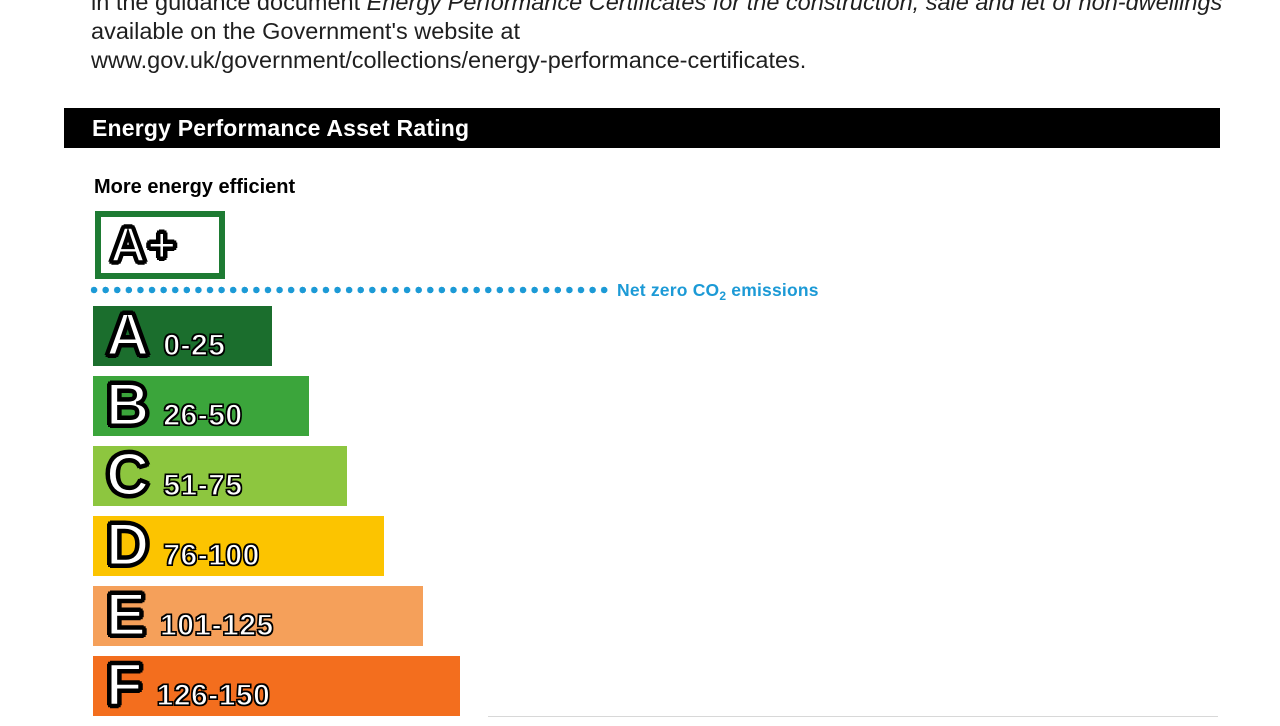 This screenshot has width=1280, height=726. I want to click on band-letter: D, so click(127, 544).